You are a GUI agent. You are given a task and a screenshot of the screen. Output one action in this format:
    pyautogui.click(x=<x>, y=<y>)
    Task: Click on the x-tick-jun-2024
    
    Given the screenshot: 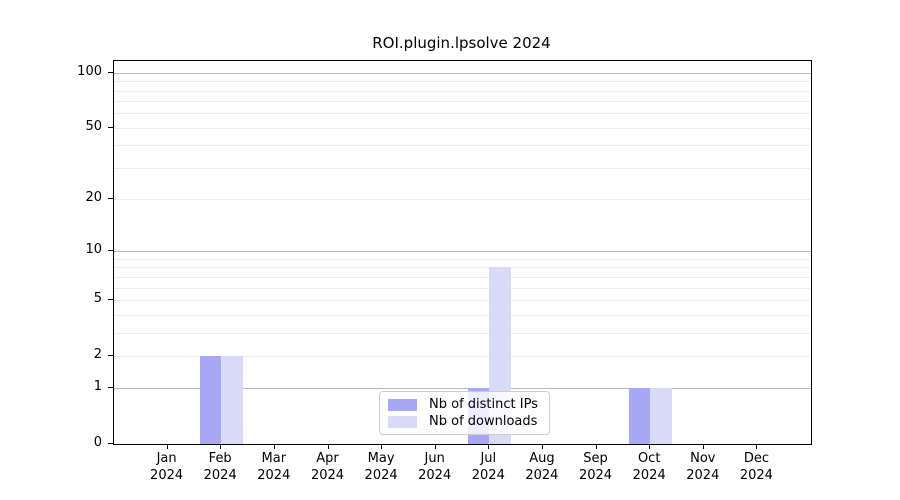 What is the action you would take?
    pyautogui.click(x=435, y=446)
    